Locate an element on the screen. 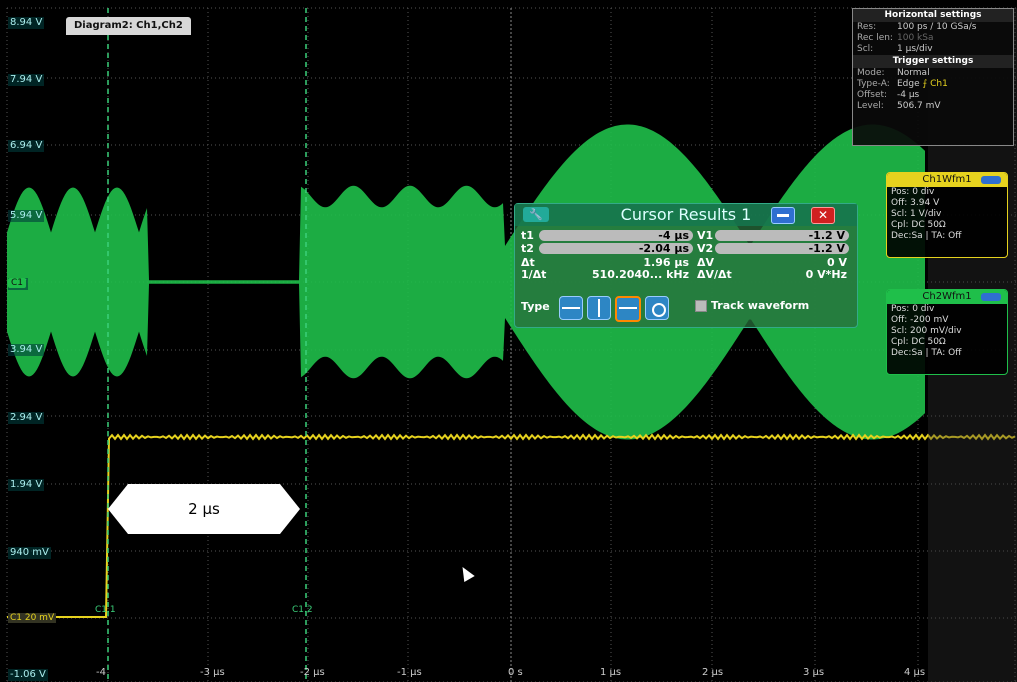 Image resolution: width=1017 pixels, height=682 pixels. edge-icon: ⨍ is located at coordinates (925, 84).